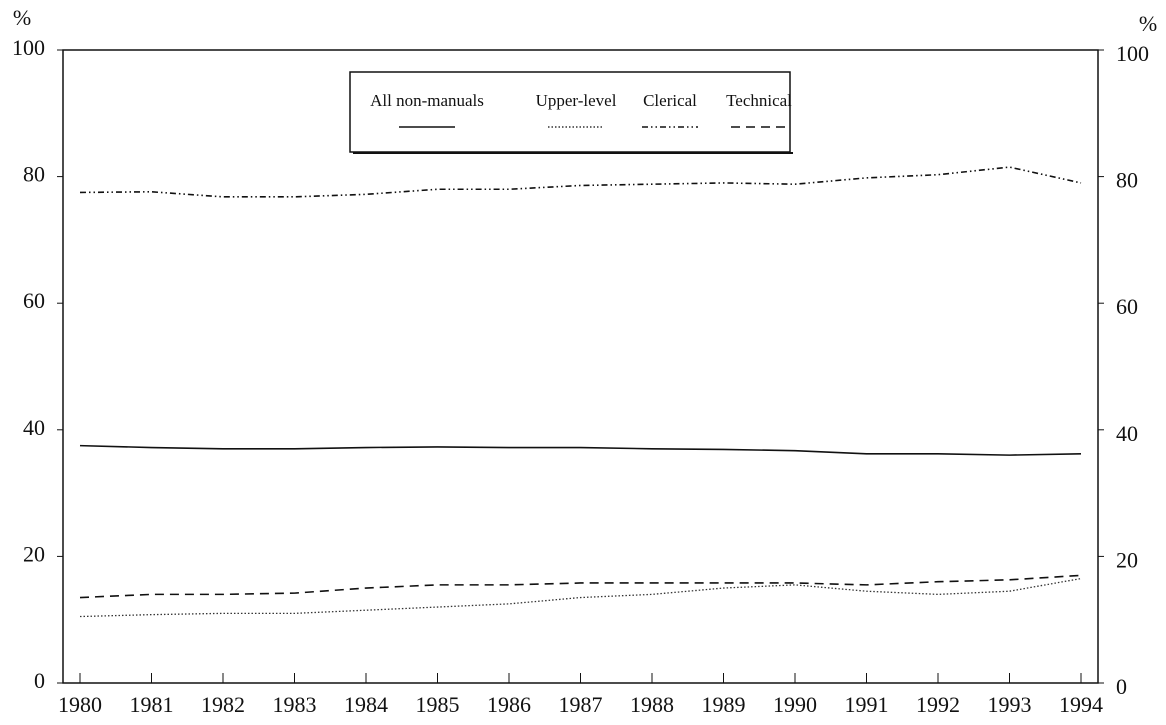 The width and height of the screenshot is (1166, 725). Describe the element at coordinates (938, 704) in the screenshot. I see `x-tick-label: 1992` at that location.